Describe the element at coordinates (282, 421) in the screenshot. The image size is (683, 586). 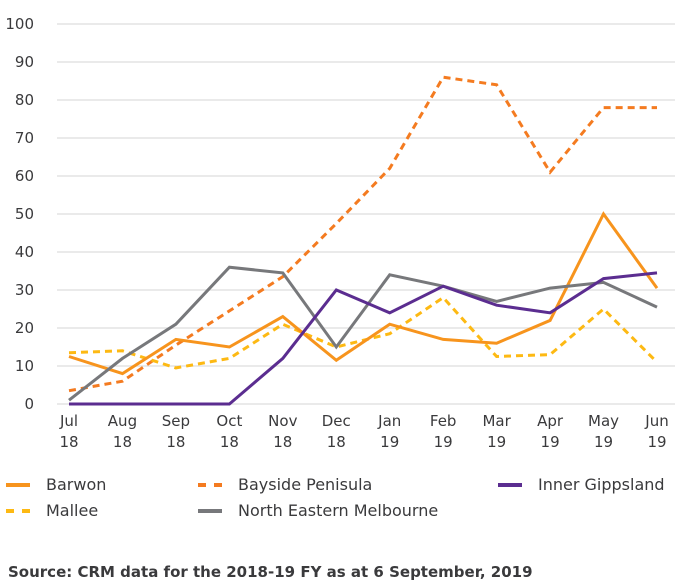
I see `x-tick-label-month: Nov` at that location.